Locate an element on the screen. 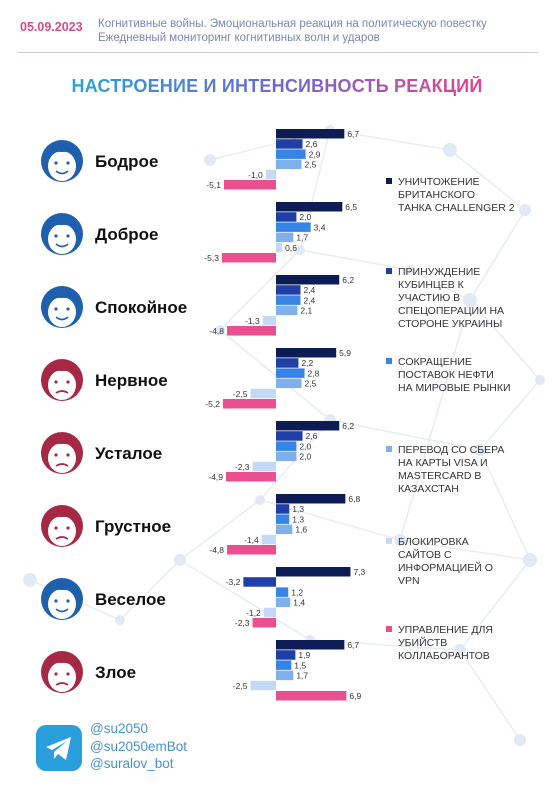 This screenshot has width=554, height=800. legend-label: ИНФОРМАЦИЕЙ О is located at coordinates (445, 567).